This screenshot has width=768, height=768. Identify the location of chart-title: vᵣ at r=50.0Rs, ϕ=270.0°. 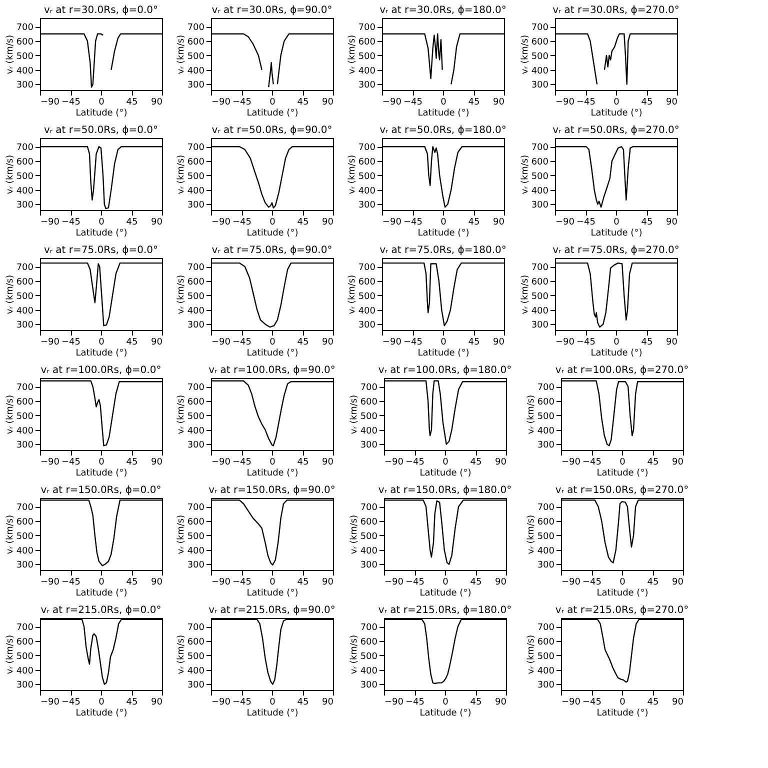
(616, 130).